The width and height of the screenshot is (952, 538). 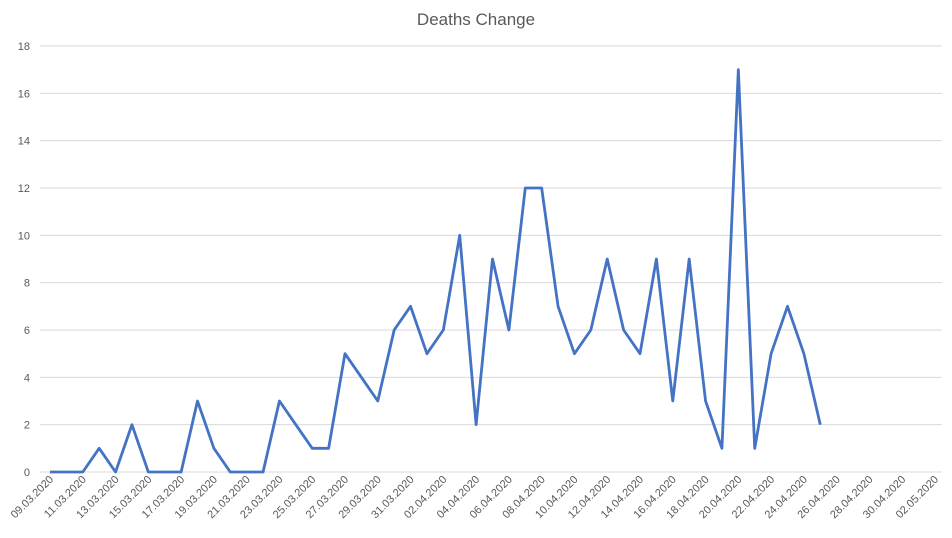 What do you see at coordinates (27, 426) in the screenshot?
I see `y-tick-label: 2` at bounding box center [27, 426].